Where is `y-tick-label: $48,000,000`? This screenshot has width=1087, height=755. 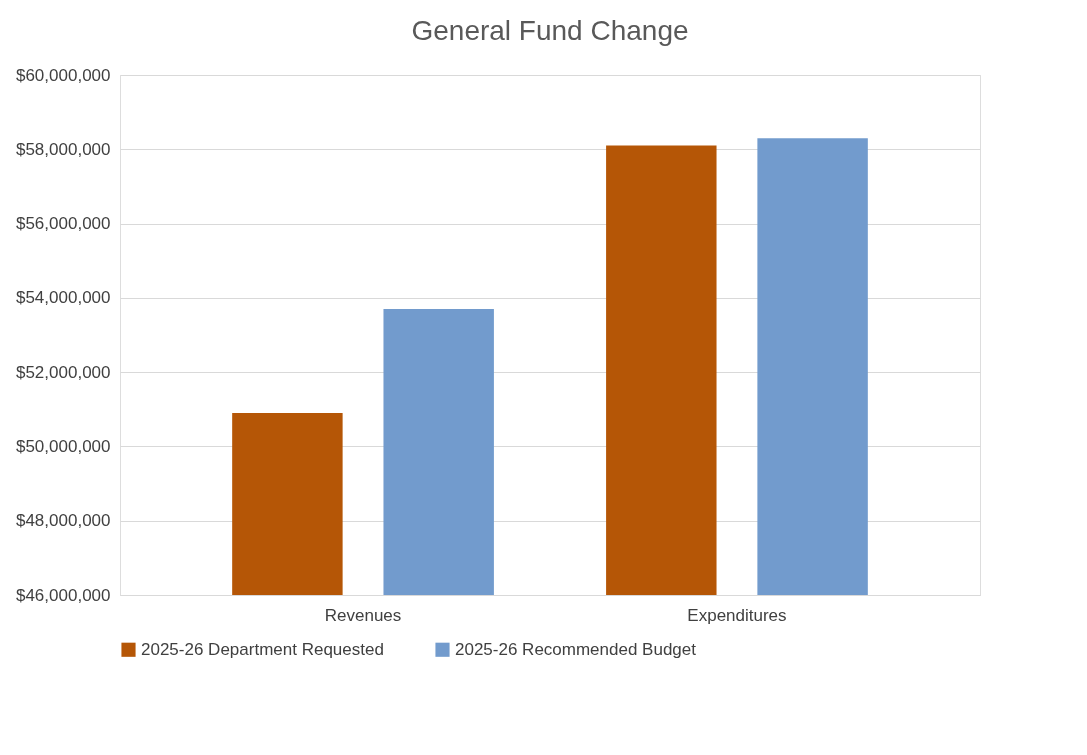 y-tick-label: $48,000,000 is located at coordinates (63, 521).